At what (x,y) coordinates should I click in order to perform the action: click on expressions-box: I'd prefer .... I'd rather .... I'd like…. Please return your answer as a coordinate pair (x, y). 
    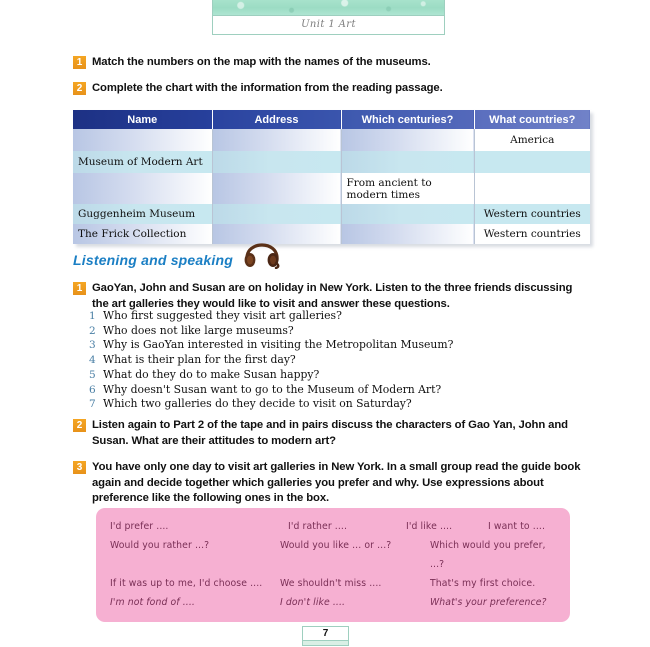
    Looking at the image, I should click on (333, 565).